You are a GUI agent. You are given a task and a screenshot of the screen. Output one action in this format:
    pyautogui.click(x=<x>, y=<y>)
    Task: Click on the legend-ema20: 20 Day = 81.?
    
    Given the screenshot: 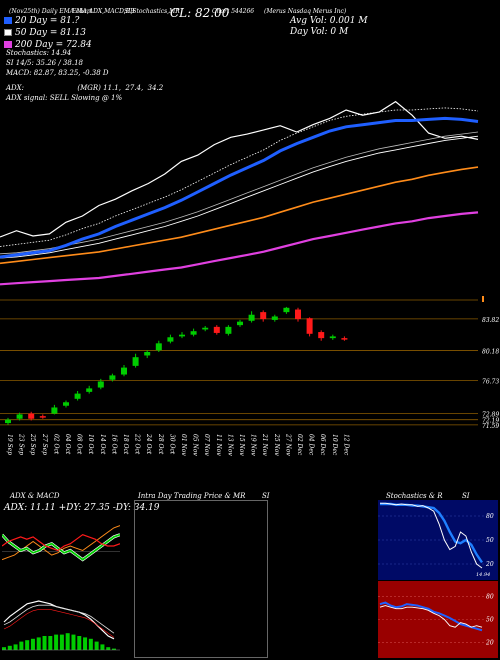 What is the action you would take?
    pyautogui.click(x=48, y=21)
    